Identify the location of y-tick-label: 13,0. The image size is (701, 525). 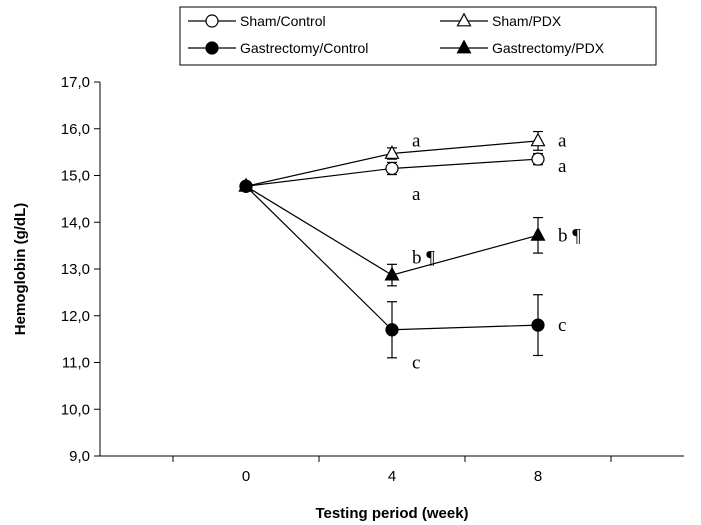
(75, 269).